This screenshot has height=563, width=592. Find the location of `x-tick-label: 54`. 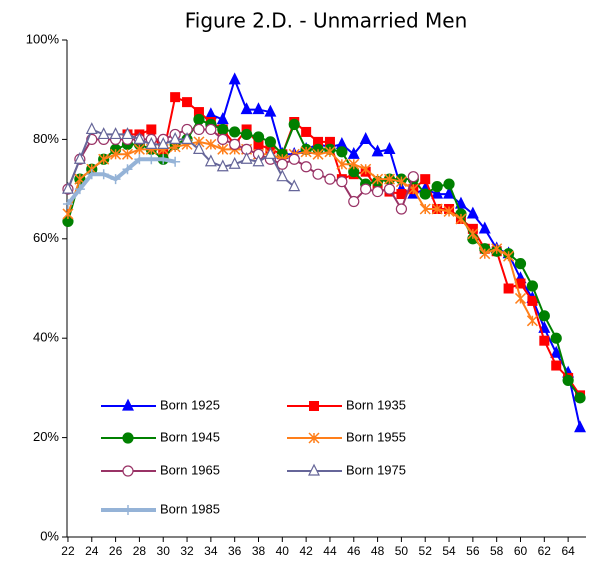

x-tick-label: 54 is located at coordinates (449, 551).